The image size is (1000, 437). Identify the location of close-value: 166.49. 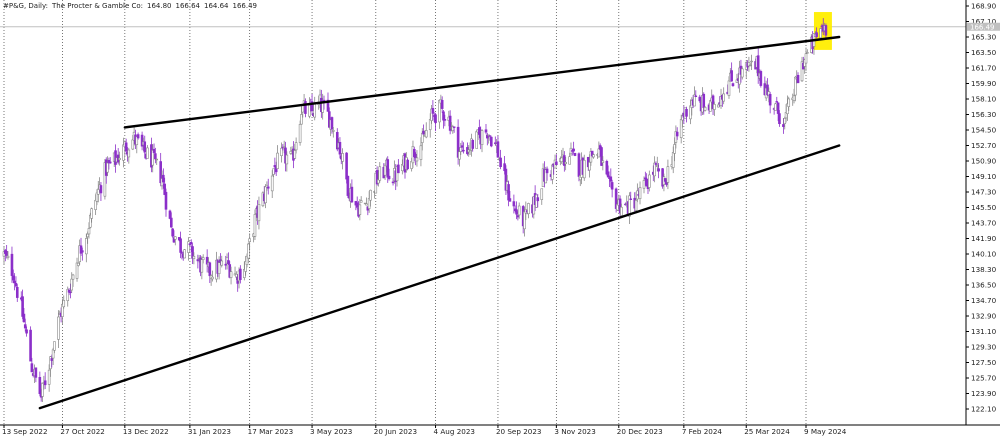
(245, 6).